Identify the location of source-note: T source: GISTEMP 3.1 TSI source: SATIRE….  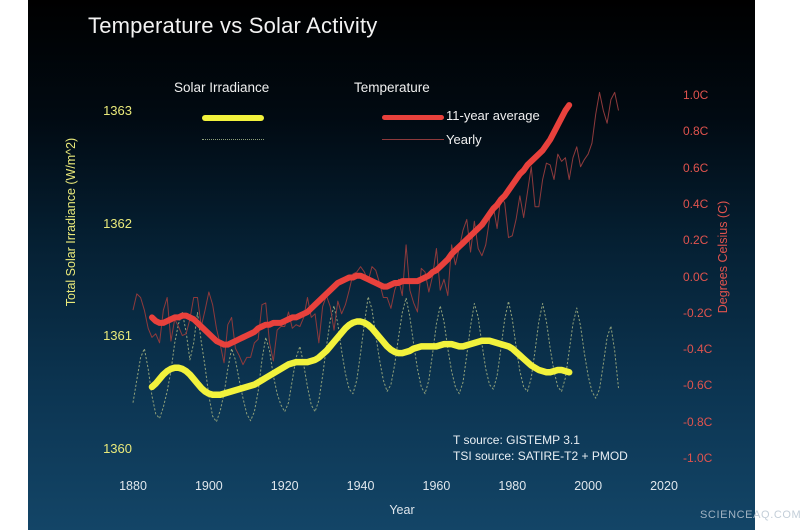
(540, 448).